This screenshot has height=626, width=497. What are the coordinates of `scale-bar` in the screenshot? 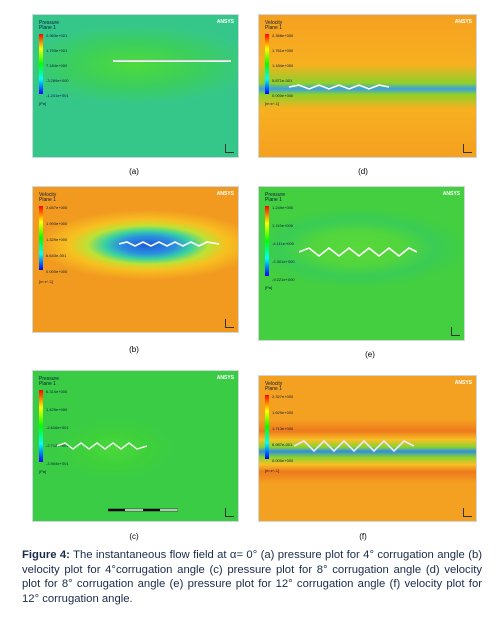 It's located at (143, 510).